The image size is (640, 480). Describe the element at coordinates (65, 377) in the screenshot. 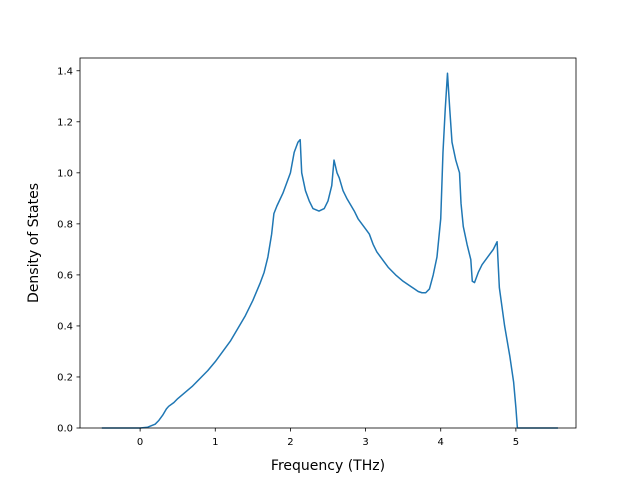

I see `y-tick-label: 0.2` at that location.